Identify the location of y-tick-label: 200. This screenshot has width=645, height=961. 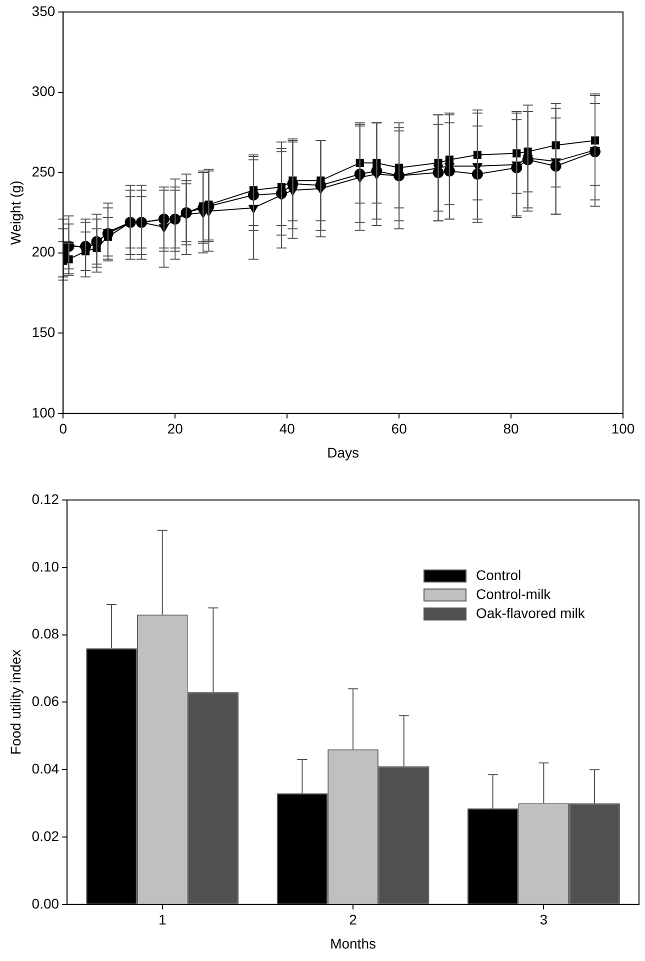
(44, 252).